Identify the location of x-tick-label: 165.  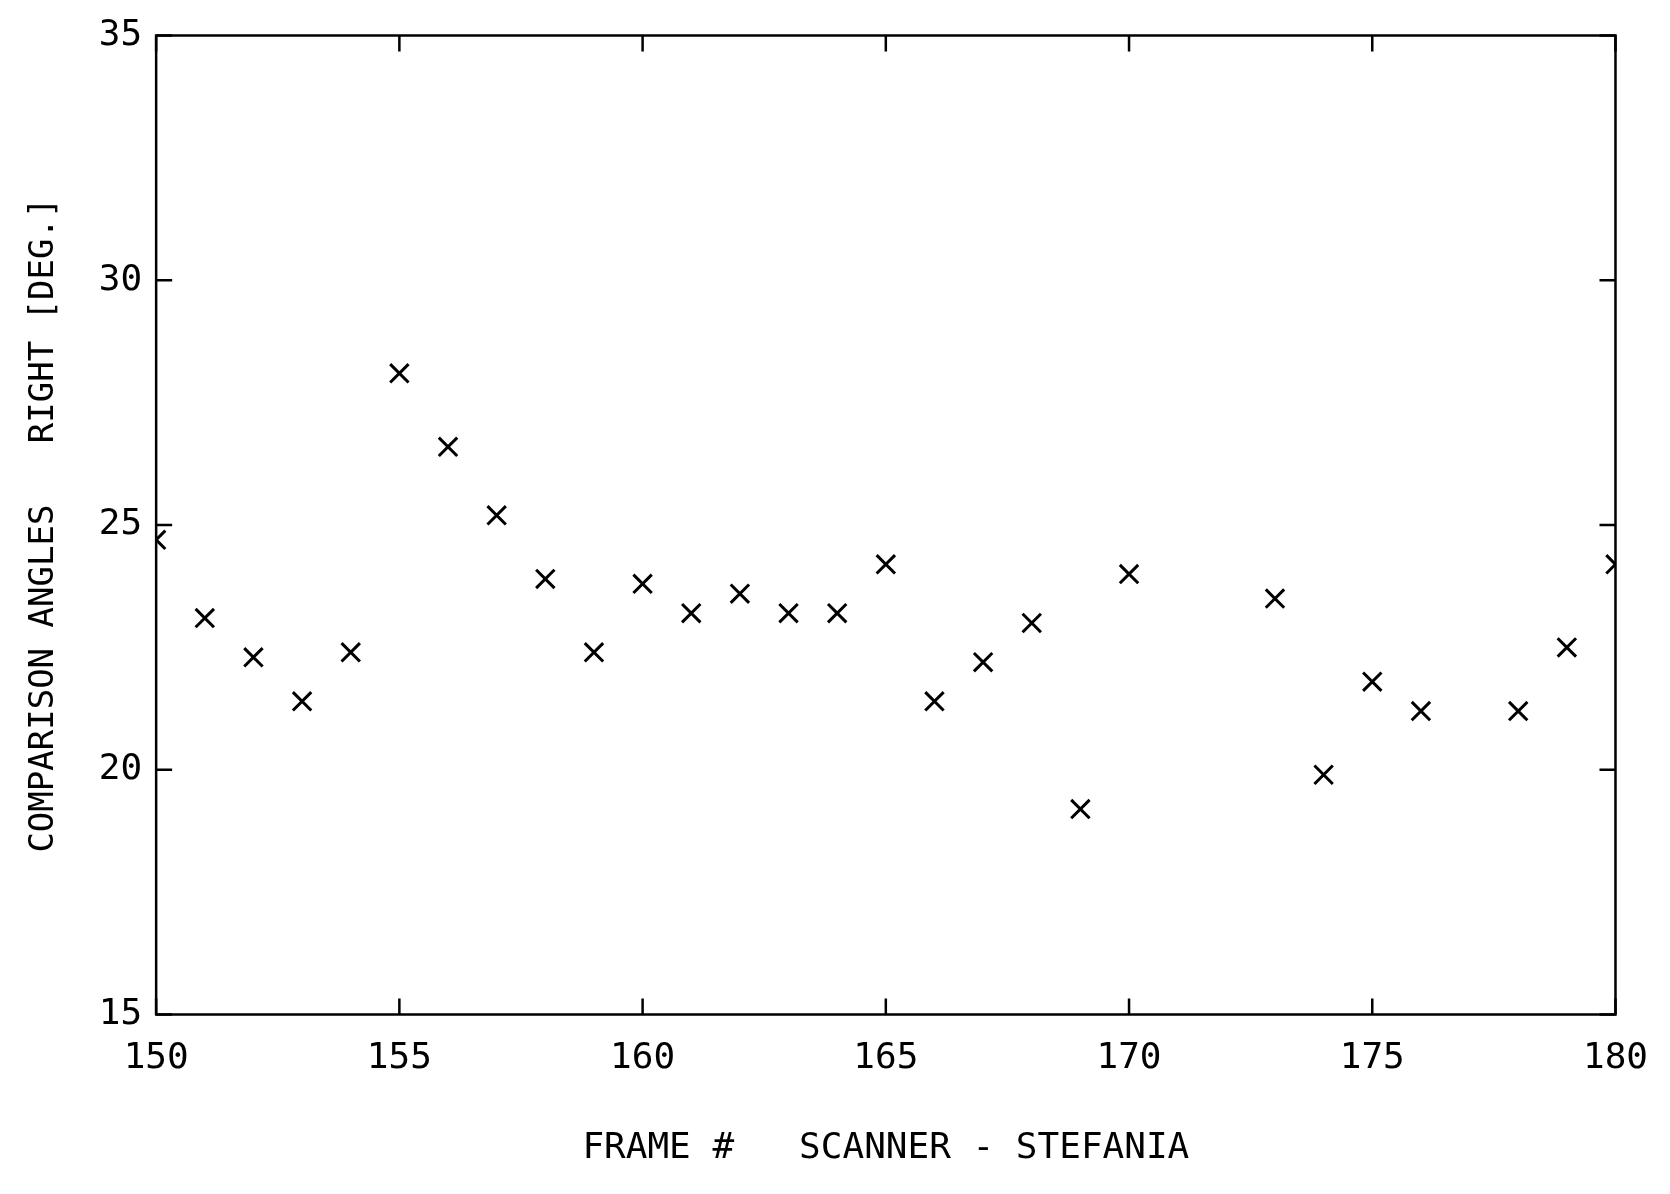
(886, 1055).